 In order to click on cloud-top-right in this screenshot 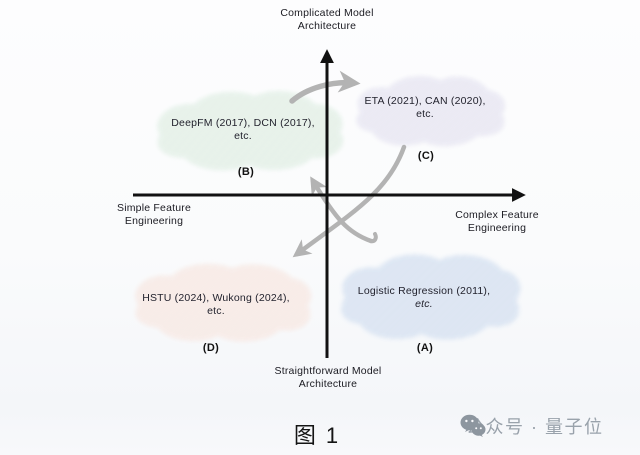, I will do `click(431, 111)`.